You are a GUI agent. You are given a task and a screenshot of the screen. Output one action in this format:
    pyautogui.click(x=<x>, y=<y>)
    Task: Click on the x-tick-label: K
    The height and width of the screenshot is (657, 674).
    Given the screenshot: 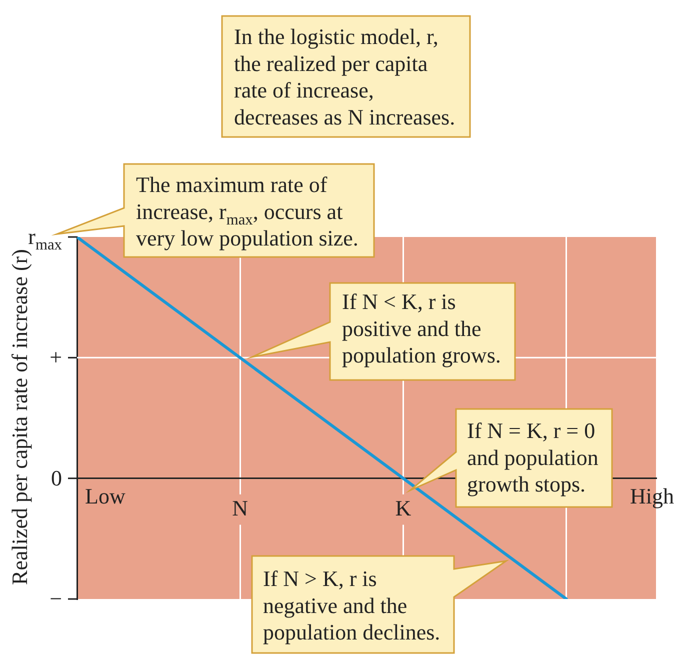 What is the action you would take?
    pyautogui.click(x=403, y=507)
    